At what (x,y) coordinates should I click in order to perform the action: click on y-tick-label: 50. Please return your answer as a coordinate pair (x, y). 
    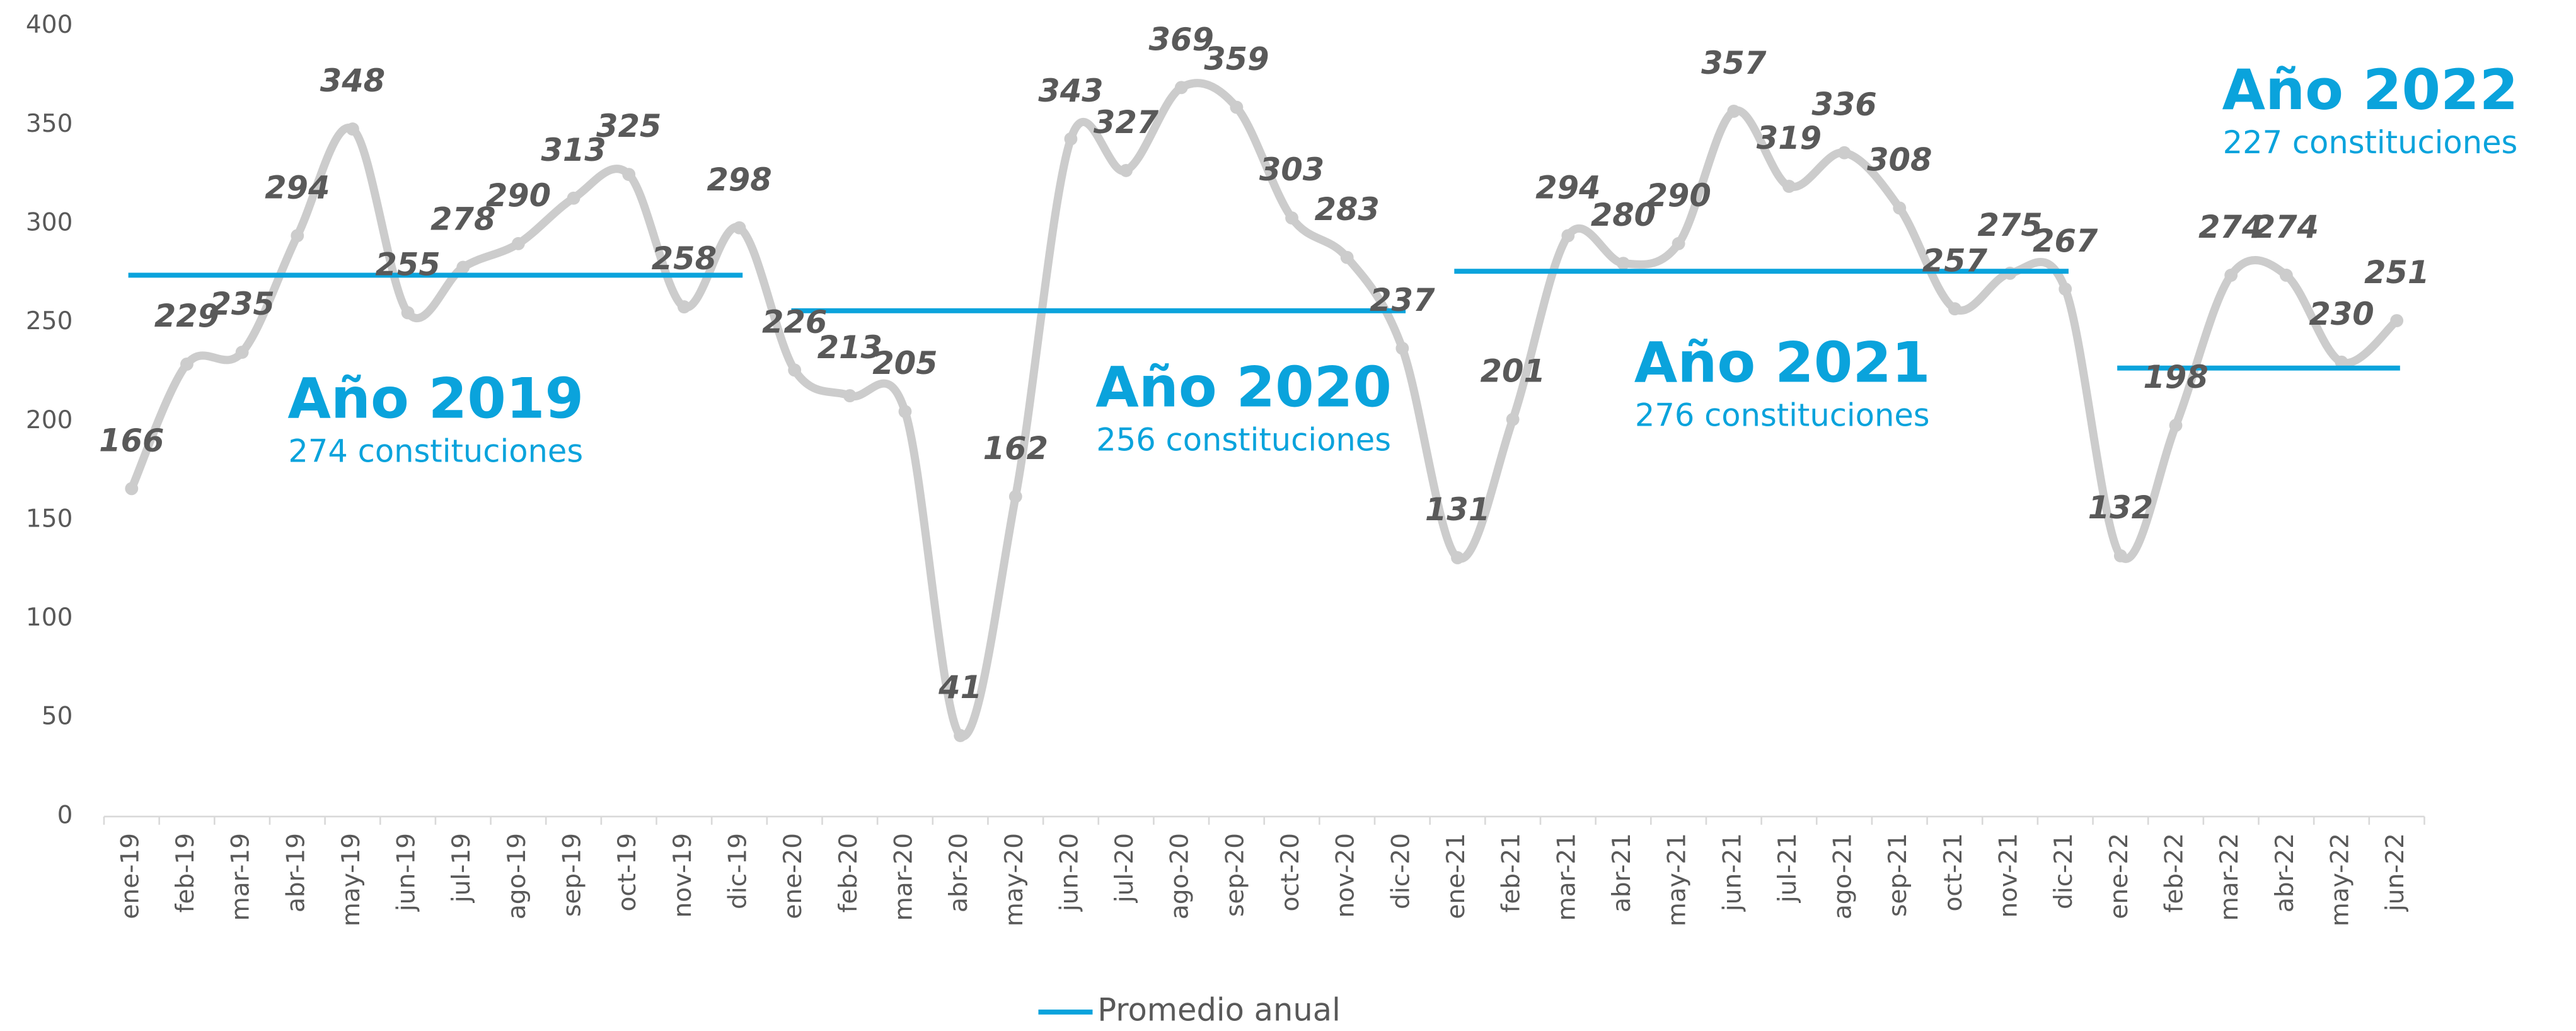
    Looking at the image, I should click on (57, 717).